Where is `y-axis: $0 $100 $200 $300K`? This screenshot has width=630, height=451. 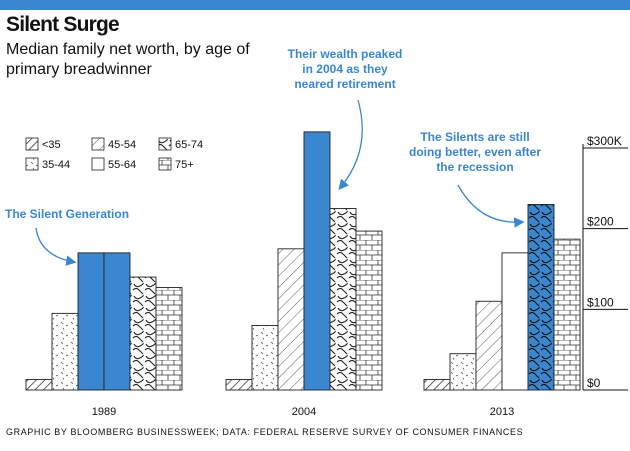 y-axis: $0 $100 $200 $300K is located at coordinates (605, 262).